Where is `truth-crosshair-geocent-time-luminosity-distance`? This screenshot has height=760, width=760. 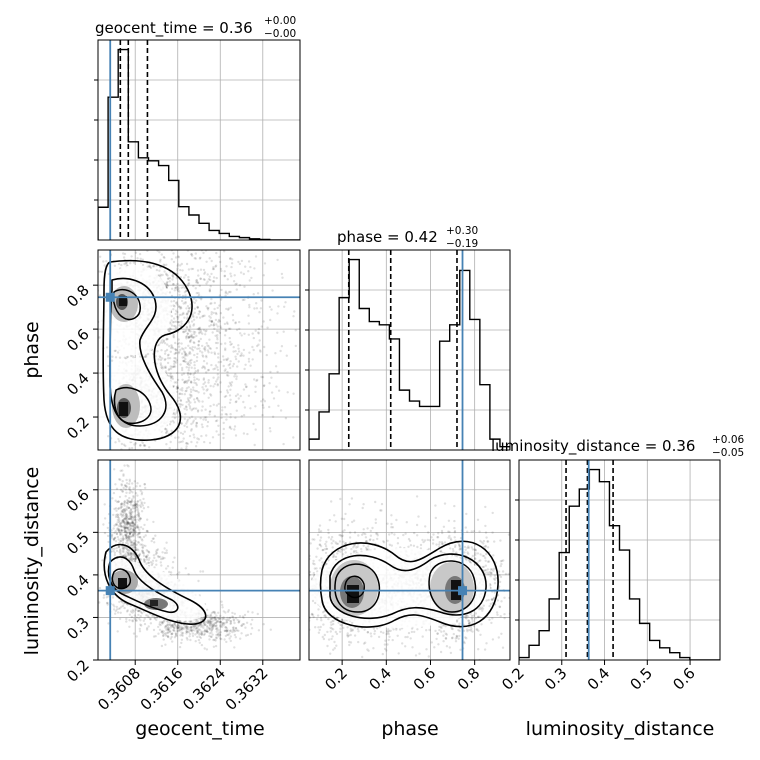
truth-crosshair-geocent-time-luminosity-distance is located at coordinates (199, 560).